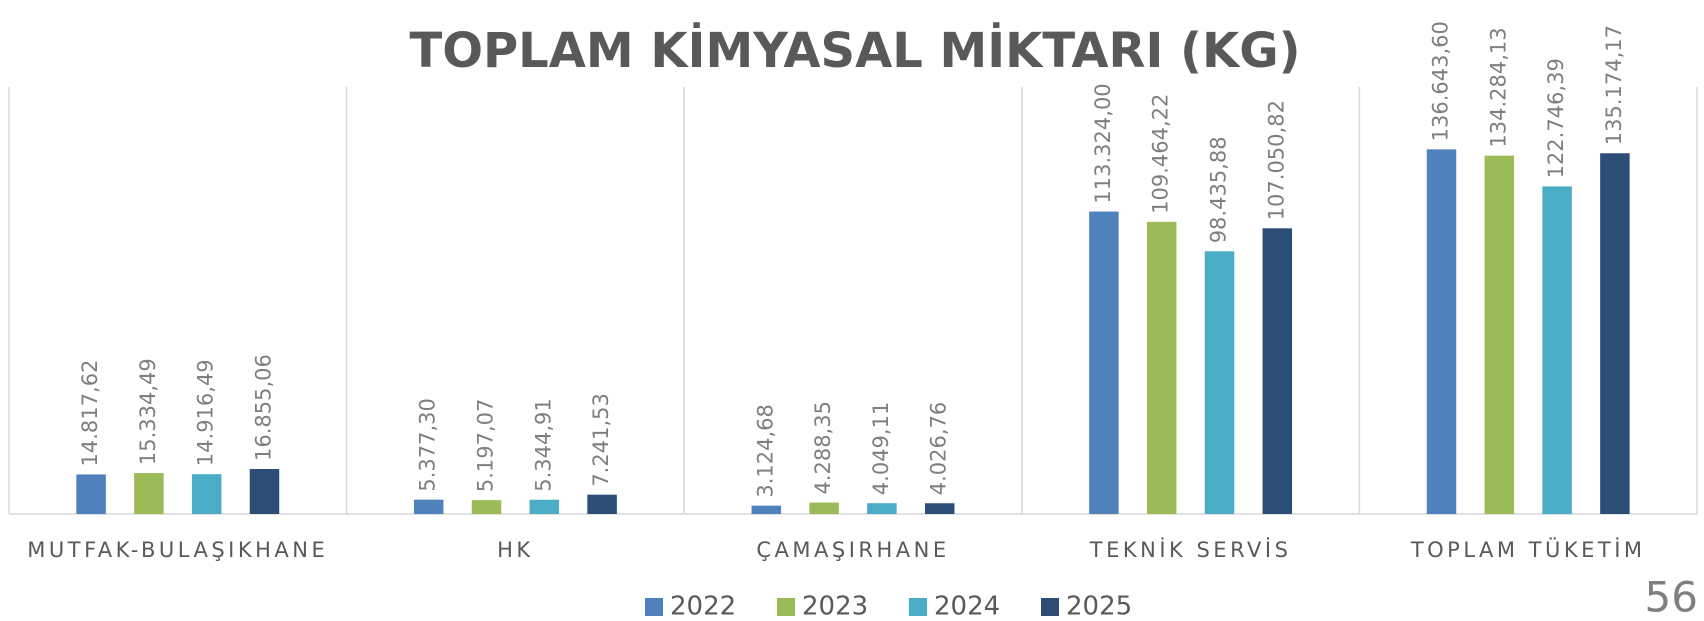 This screenshot has height=621, width=1704. I want to click on data-label: 109.464,22, so click(1161, 154).